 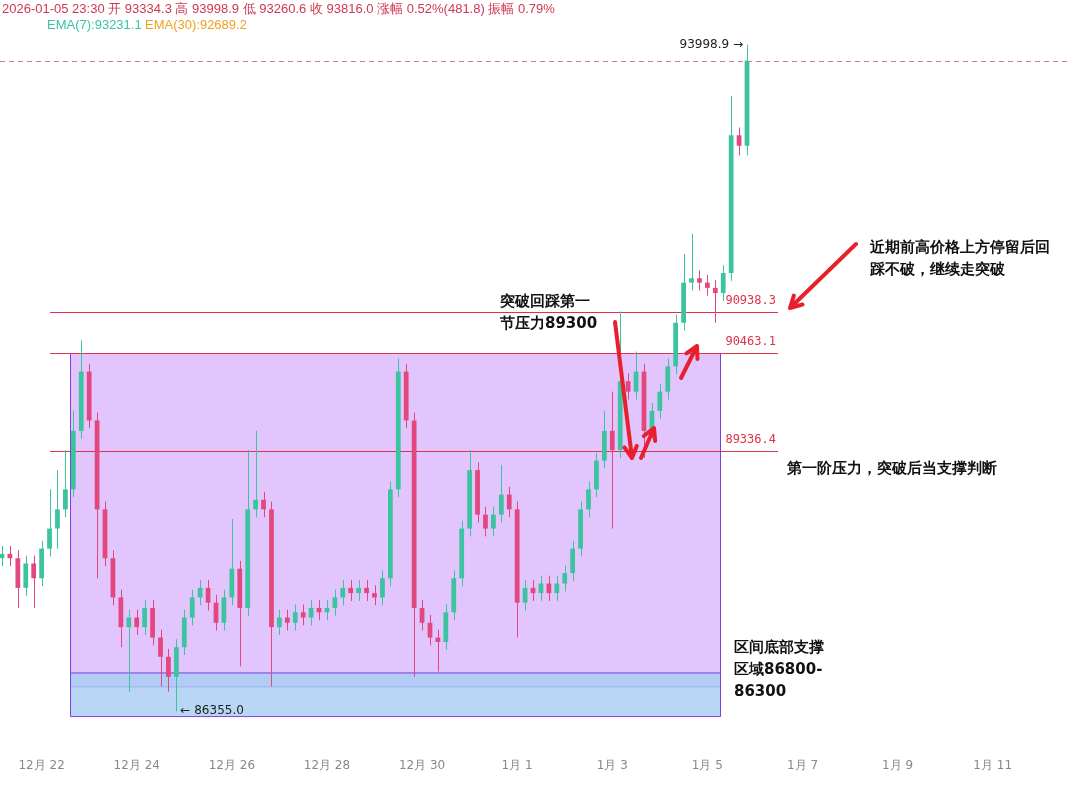 I want to click on x-tick-label: 12月 22, so click(x=41, y=764).